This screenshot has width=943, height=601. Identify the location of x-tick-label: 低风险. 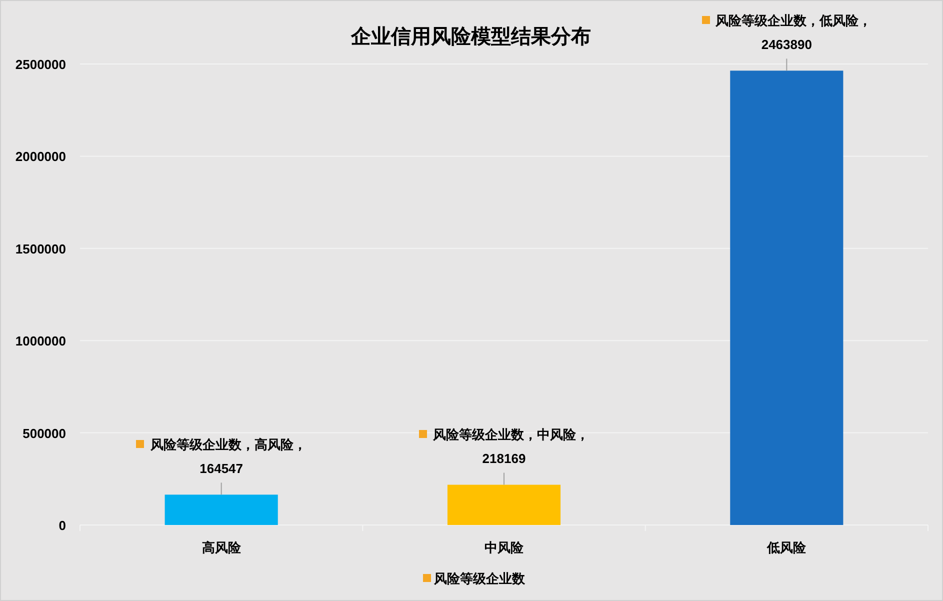
(787, 547).